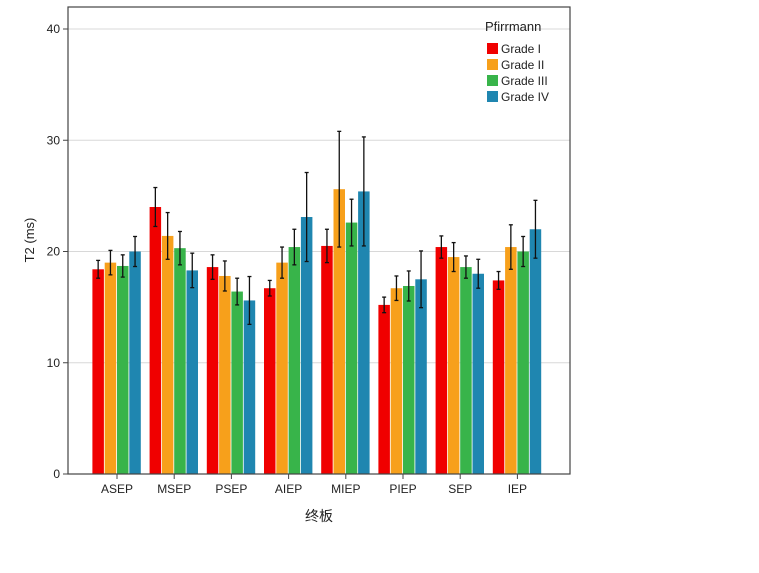 The image size is (759, 573). I want to click on x-axis-ticks: ASEP MSEP PSEP AIEP MIEP PIEP SEP IEP, so click(314, 485).